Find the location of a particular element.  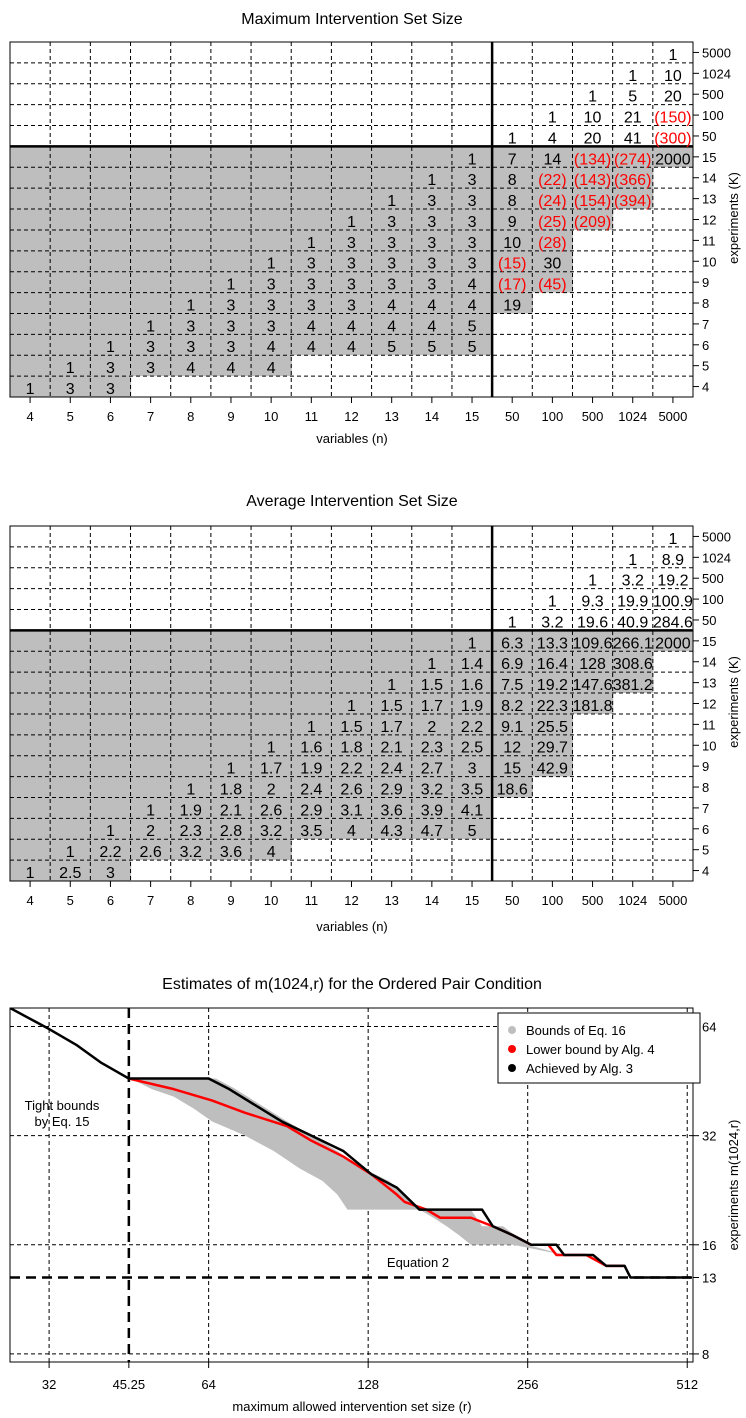

y-tick-label: 7 is located at coordinates (705, 324).